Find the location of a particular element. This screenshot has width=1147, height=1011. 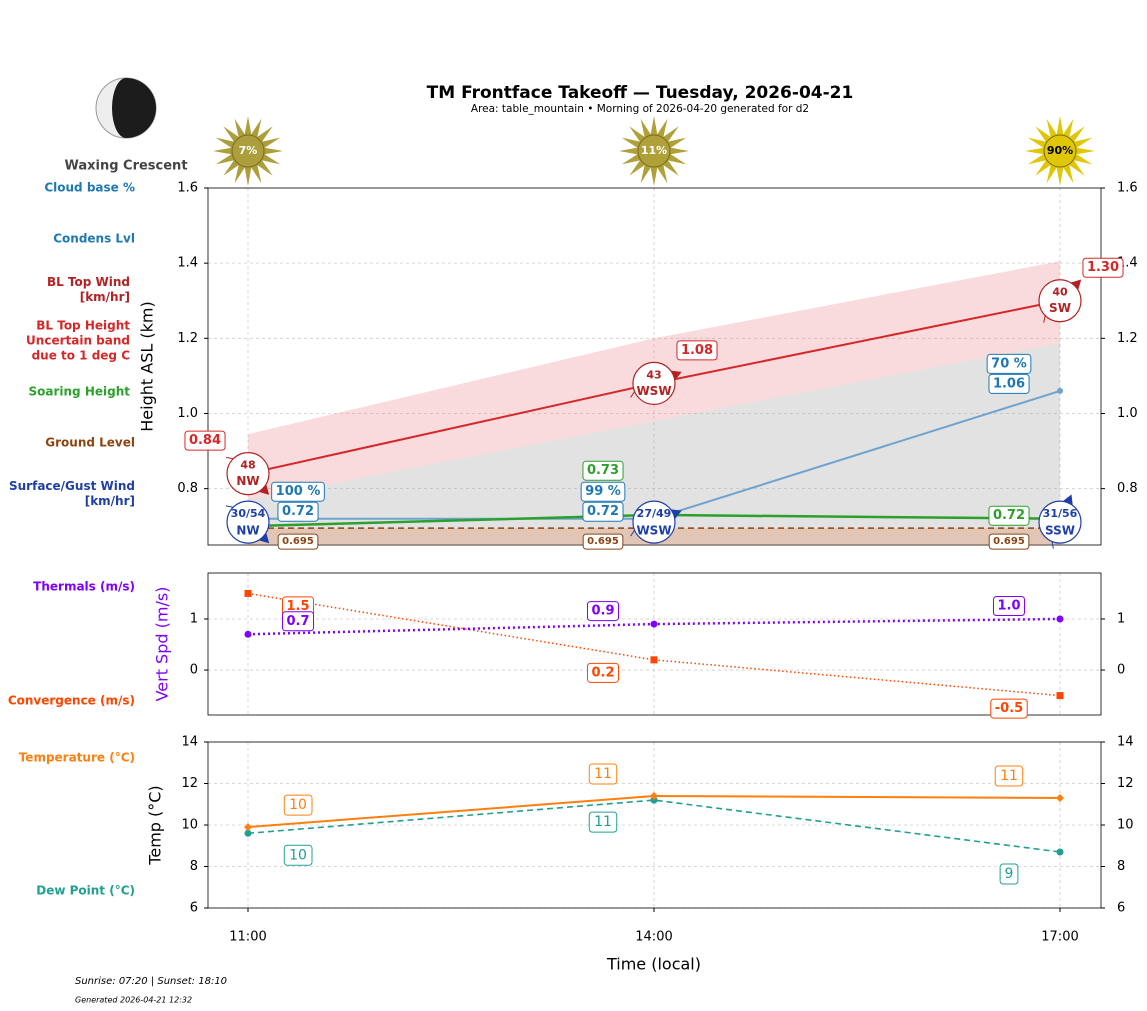

sunshine-label: 90% is located at coordinates (1060, 150).